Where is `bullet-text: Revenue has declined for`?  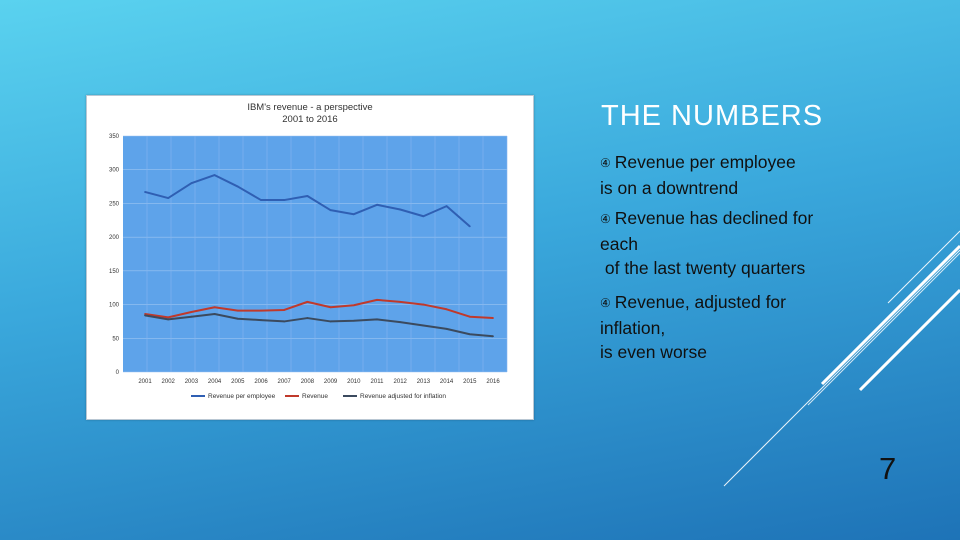 bullet-text: Revenue has declined for is located at coordinates (714, 218).